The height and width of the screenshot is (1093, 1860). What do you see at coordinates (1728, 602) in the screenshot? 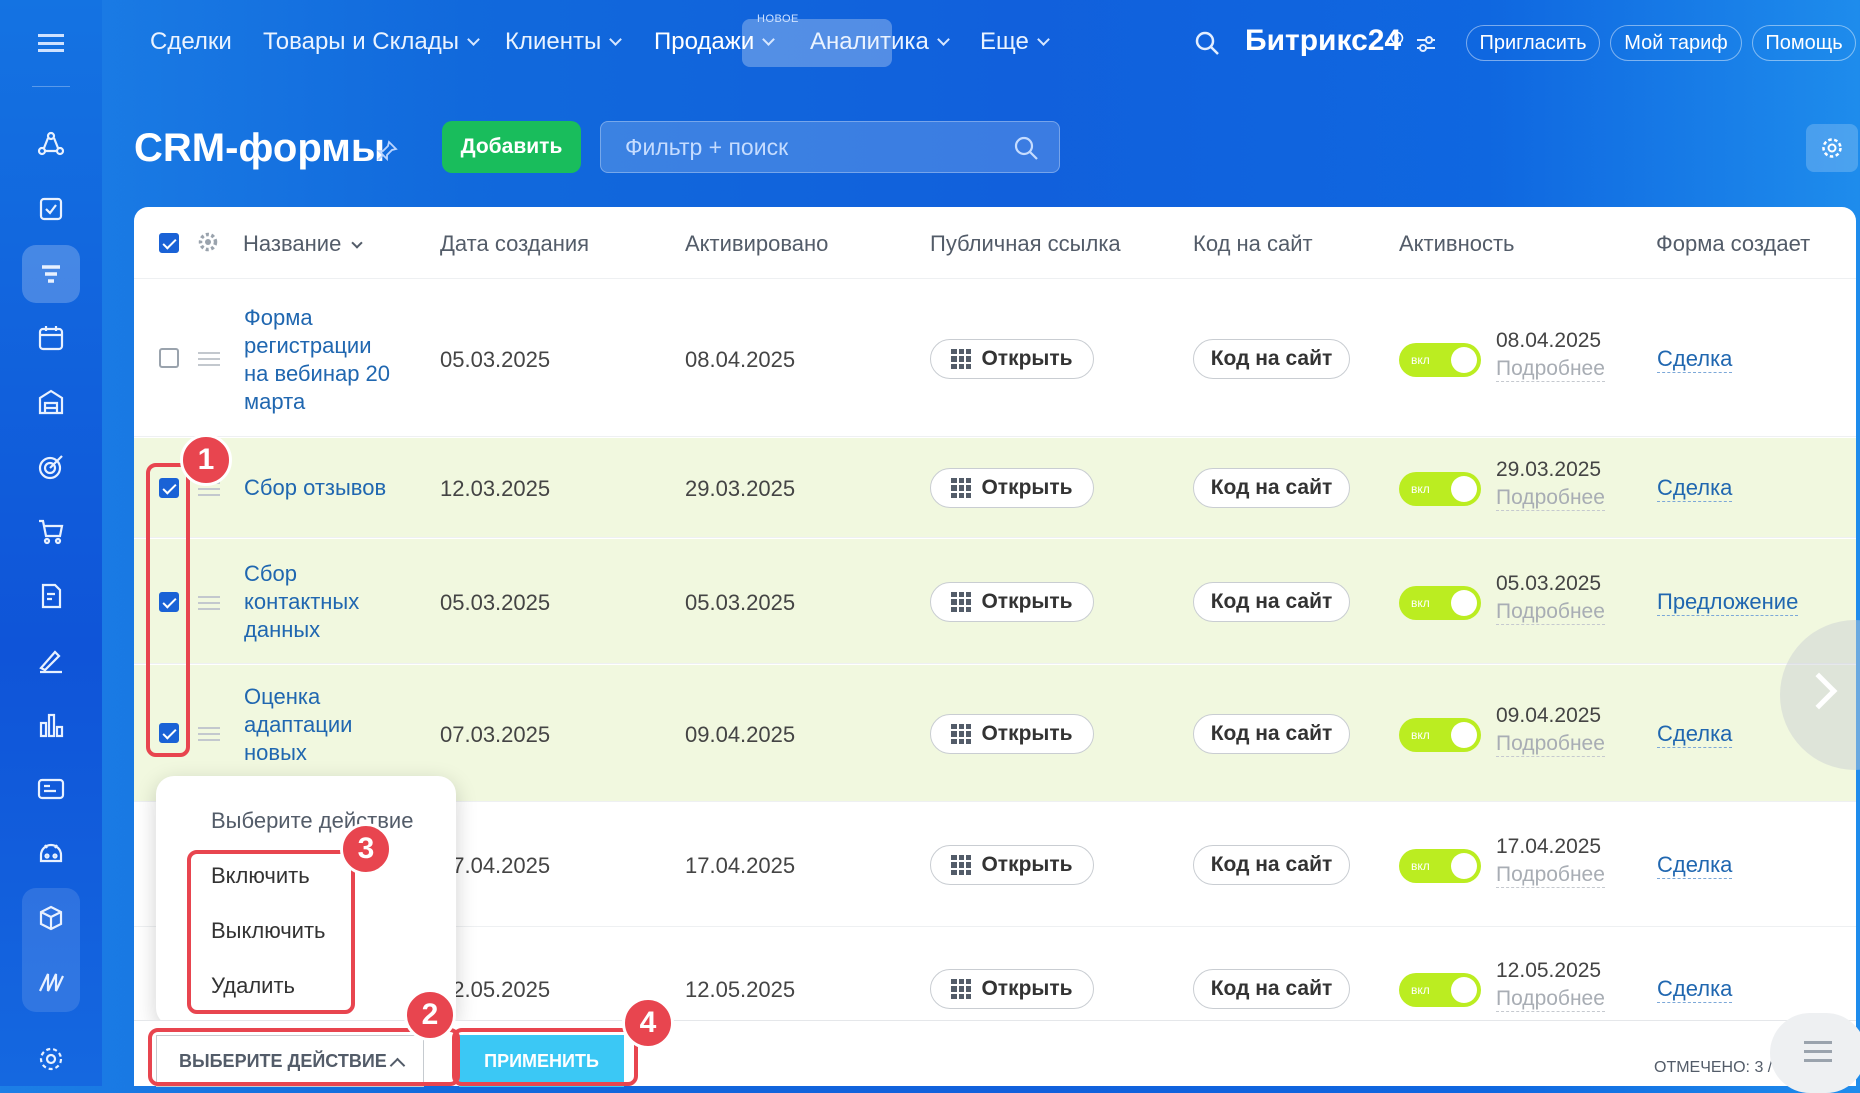
I see `entity-link: Предложение` at bounding box center [1728, 602].